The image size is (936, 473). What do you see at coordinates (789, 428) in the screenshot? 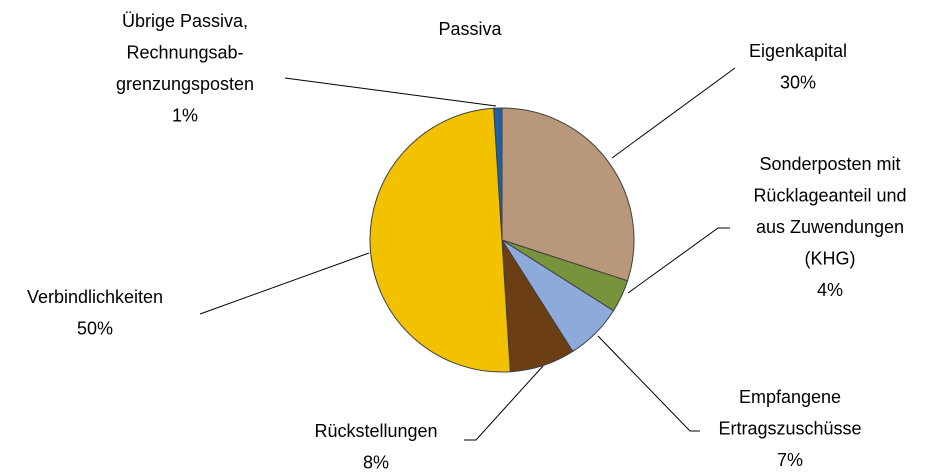
I see `slice-label: Ertragszuschüsse` at bounding box center [789, 428].